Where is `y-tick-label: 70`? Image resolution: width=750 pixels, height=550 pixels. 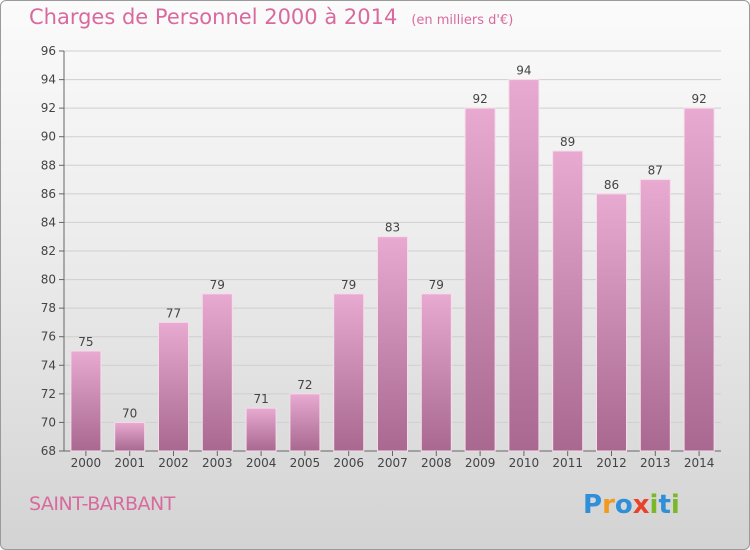 y-tick-label: 70 is located at coordinates (48, 422).